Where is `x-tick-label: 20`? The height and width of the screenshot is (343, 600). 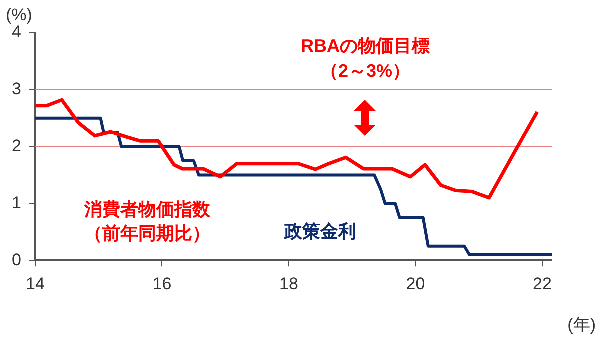
x-tick-label: 20 is located at coordinates (416, 284).